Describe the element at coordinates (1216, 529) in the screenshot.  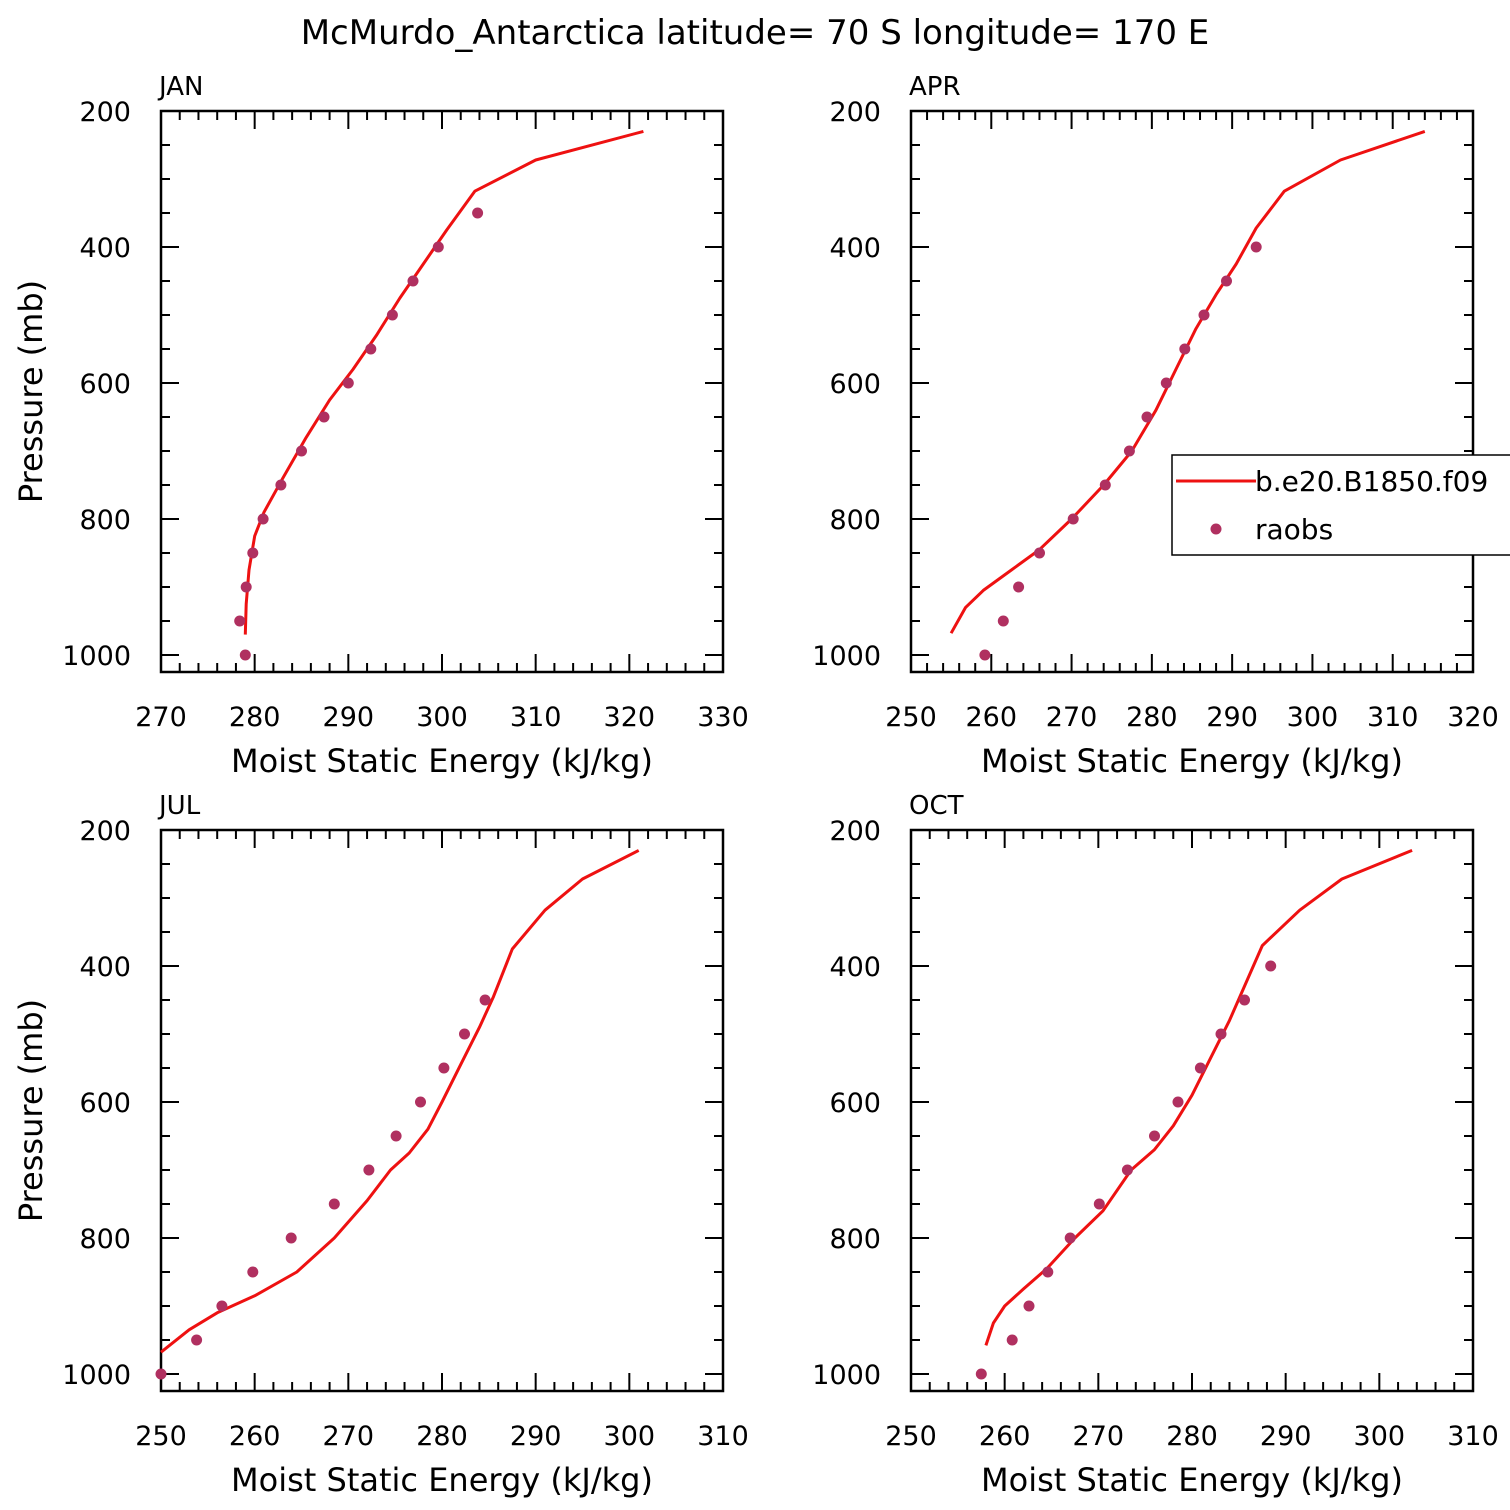
I see `legend-dot-swatch` at that location.